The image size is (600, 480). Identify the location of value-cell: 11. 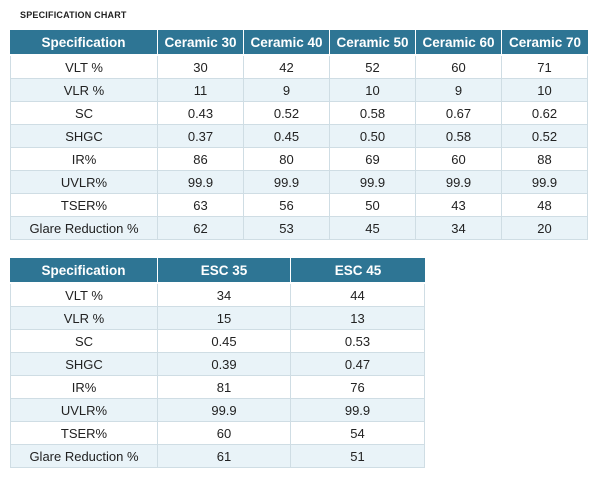
(201, 90).